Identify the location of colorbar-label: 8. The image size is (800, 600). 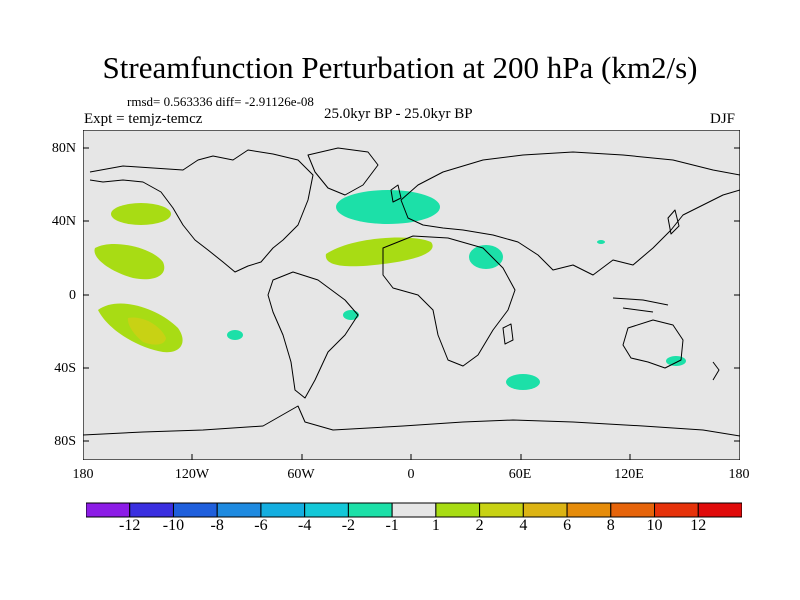
(610, 525).